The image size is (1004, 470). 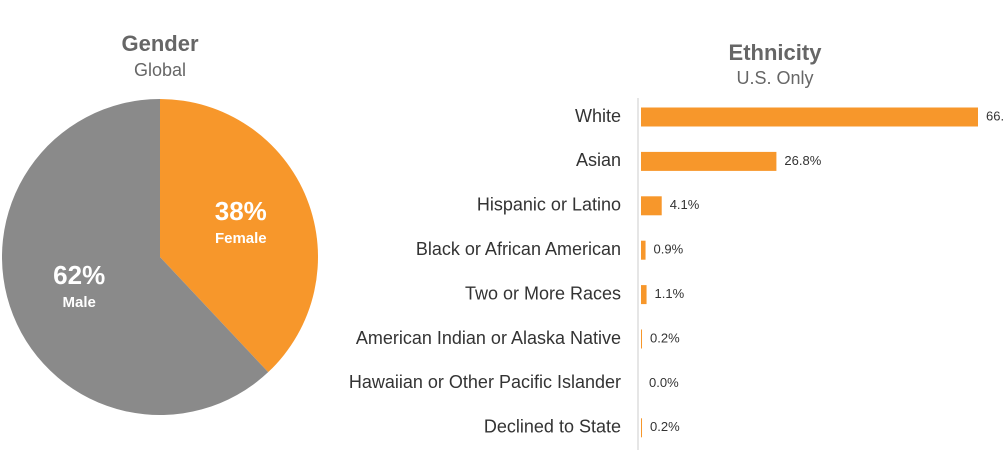 What do you see at coordinates (552, 427) in the screenshot?
I see `category-label: Declined to State` at bounding box center [552, 427].